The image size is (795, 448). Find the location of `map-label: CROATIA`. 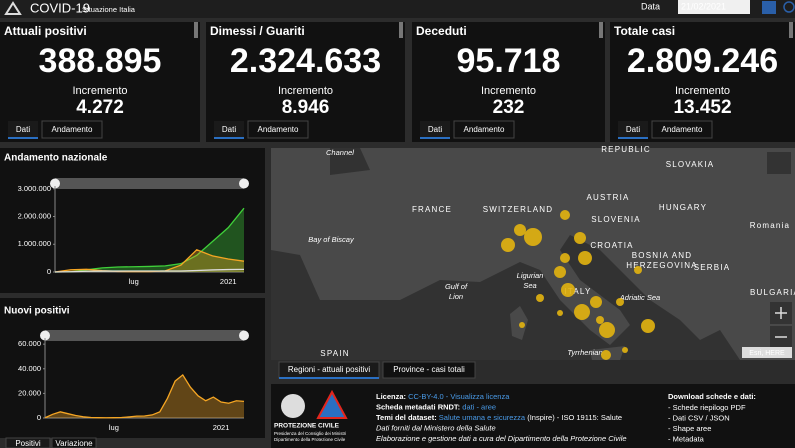

map-label: CROATIA is located at coordinates (611, 245).